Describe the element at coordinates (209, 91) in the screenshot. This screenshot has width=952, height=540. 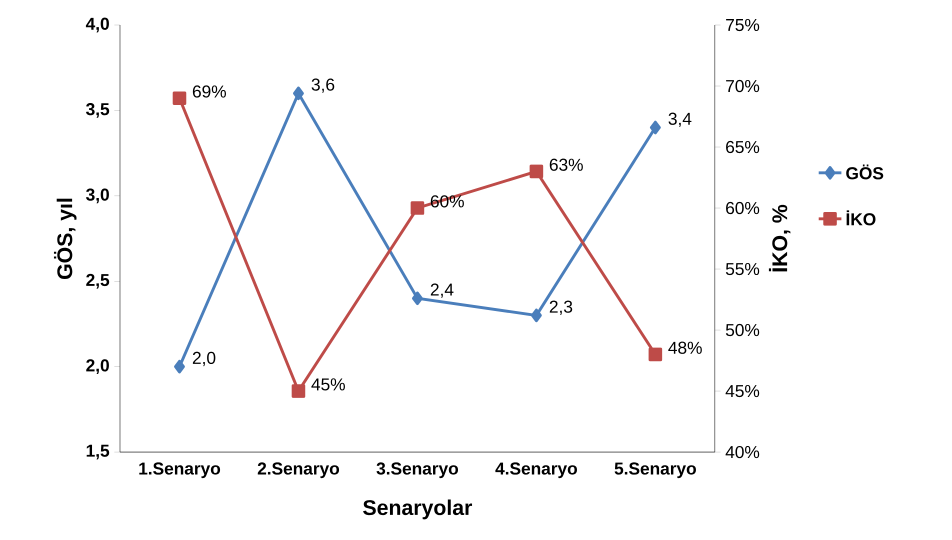
I see `data-label: 69%` at that location.